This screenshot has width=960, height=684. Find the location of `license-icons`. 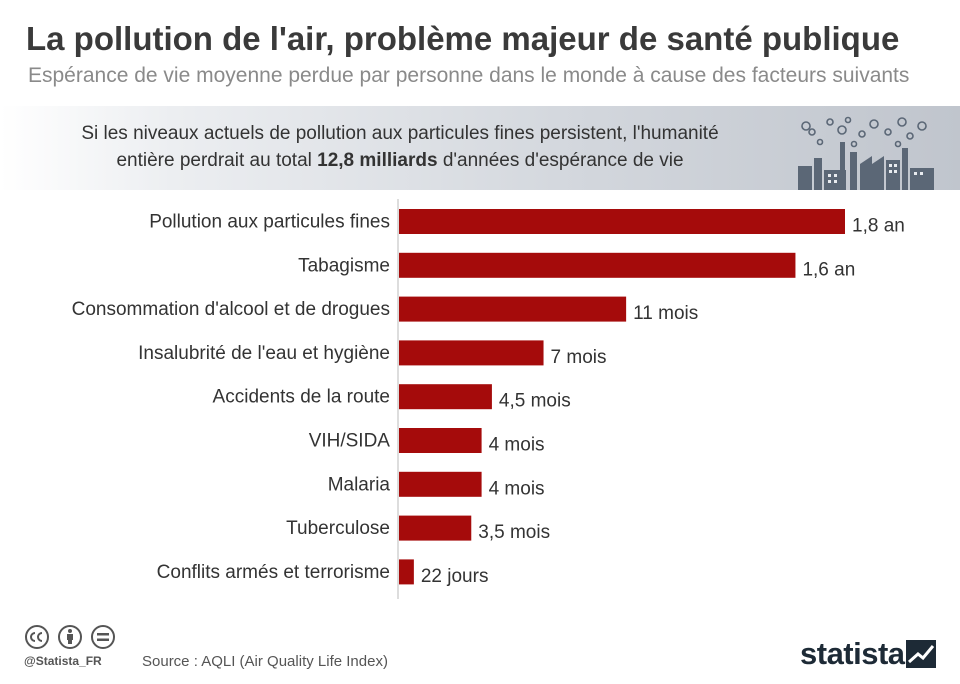

license-icons is located at coordinates (70, 637).